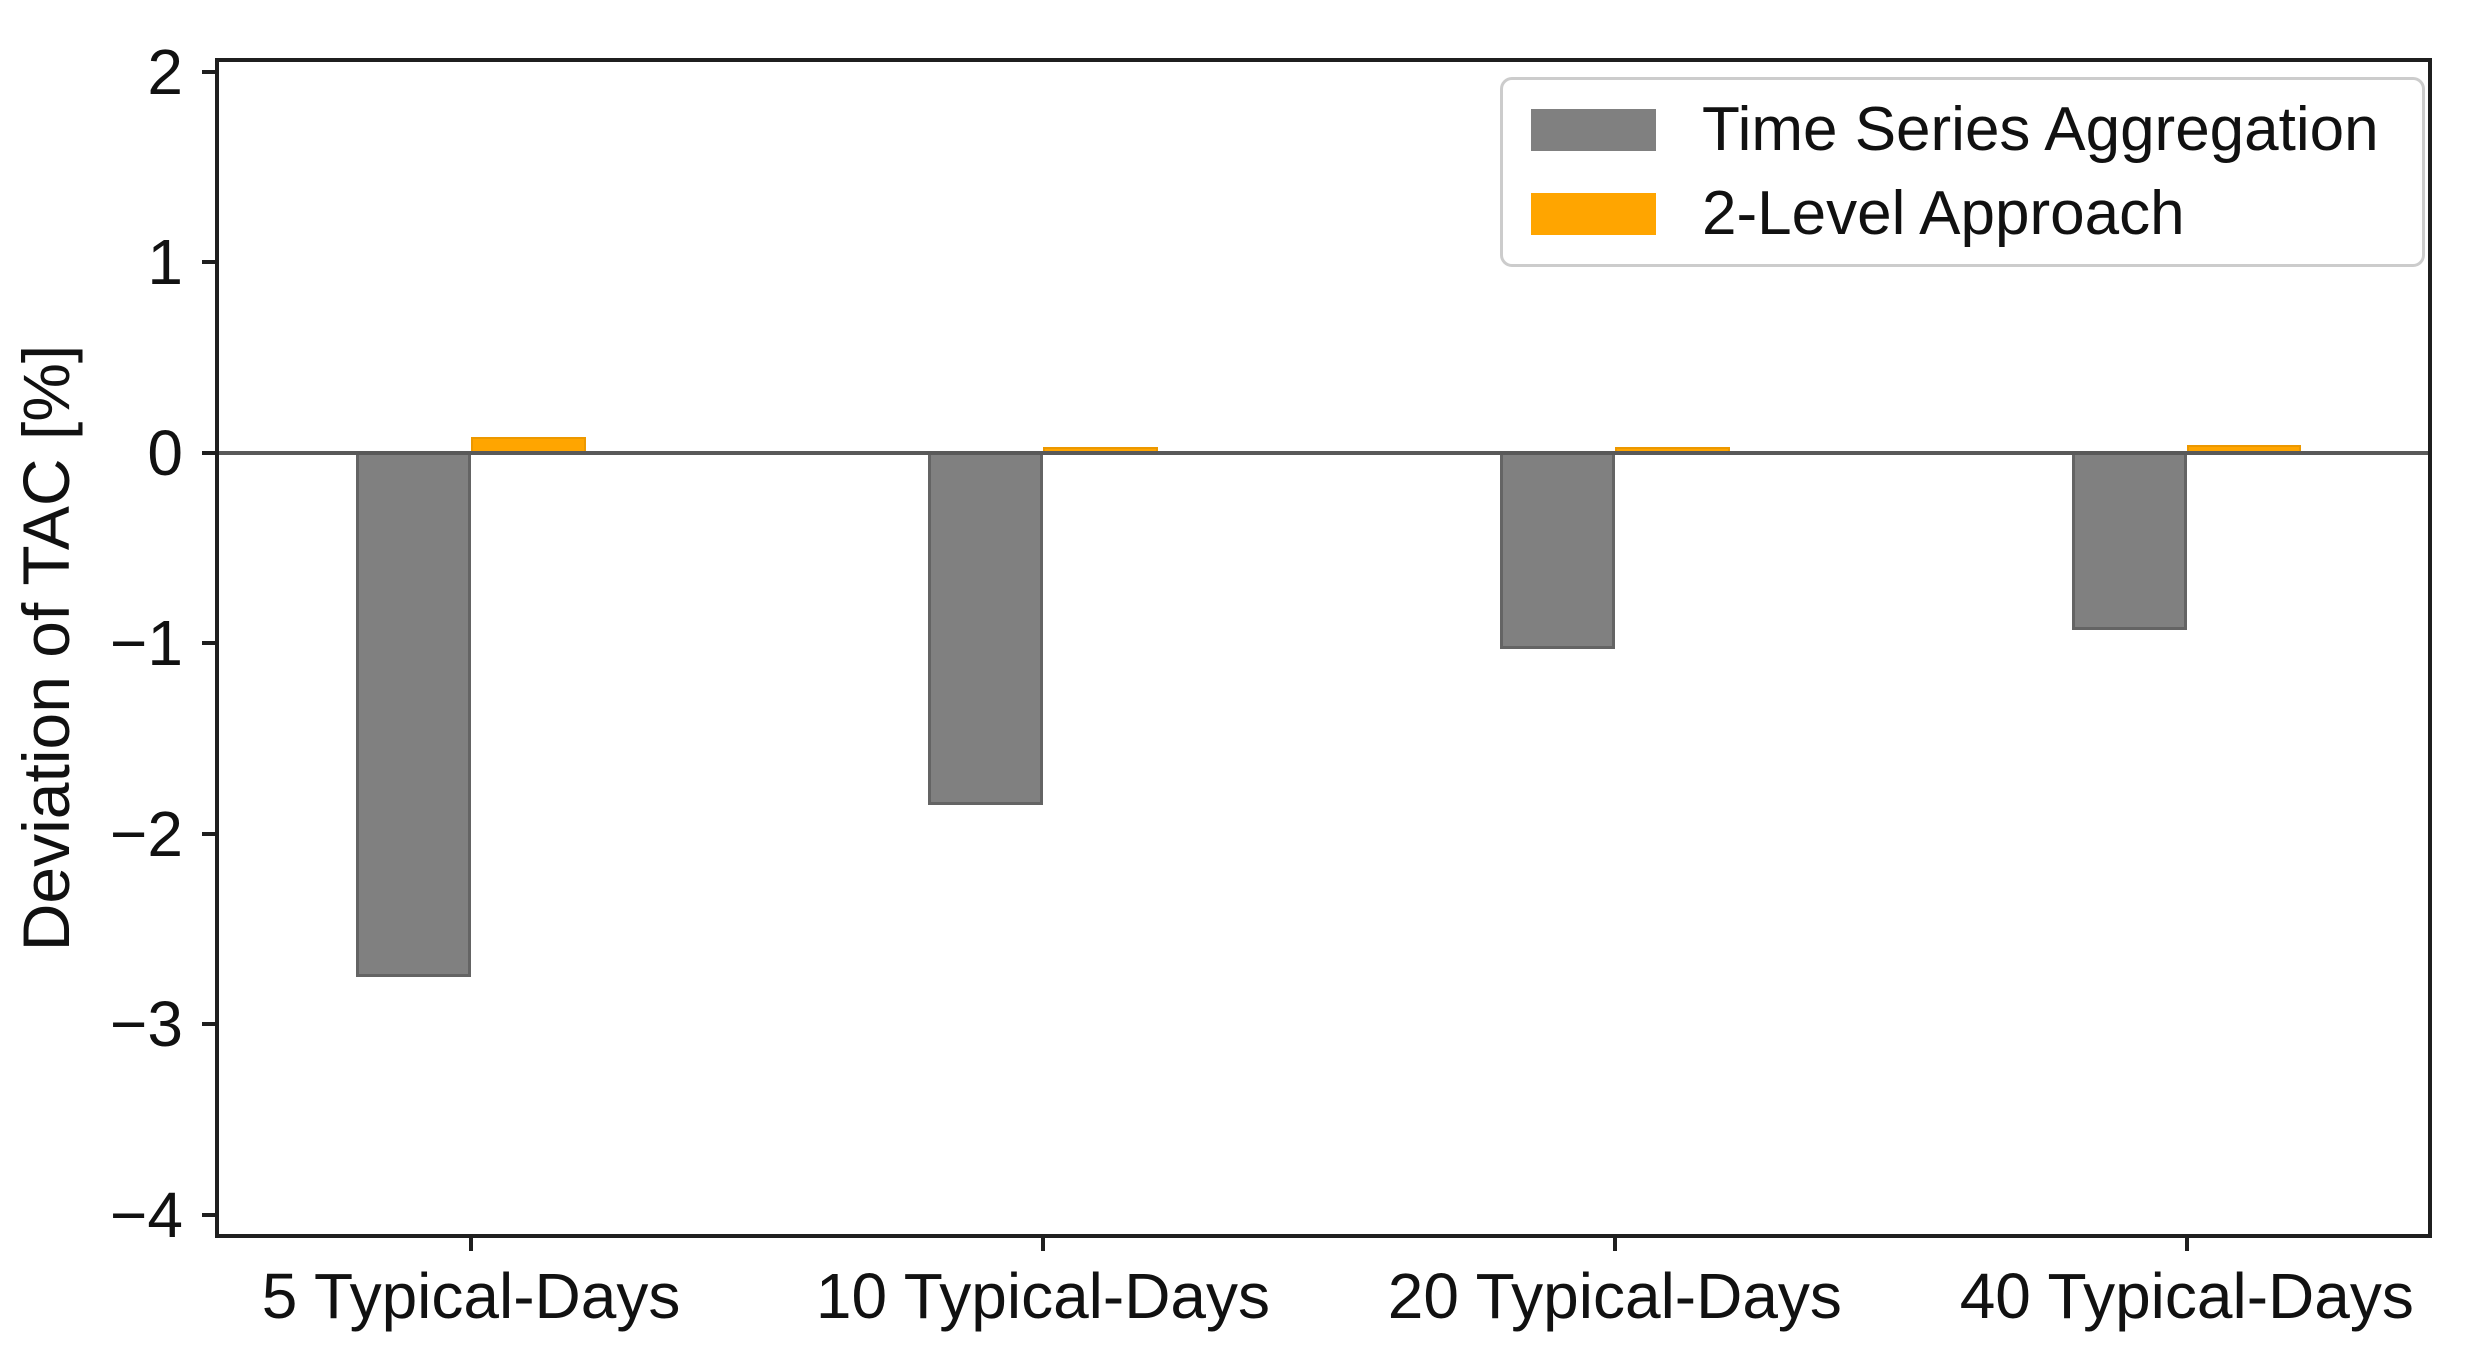 The image size is (2466, 1361). I want to click on y-tick-label: −2, so click(146, 833).